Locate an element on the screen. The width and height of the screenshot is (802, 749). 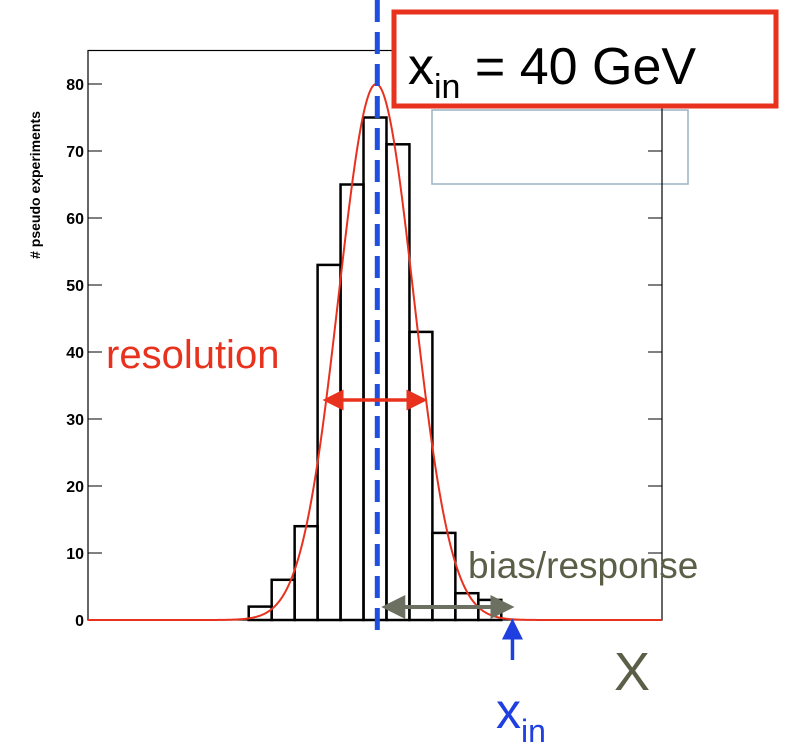
y-axis-label: # pseudo experiments is located at coordinates (35, 185).